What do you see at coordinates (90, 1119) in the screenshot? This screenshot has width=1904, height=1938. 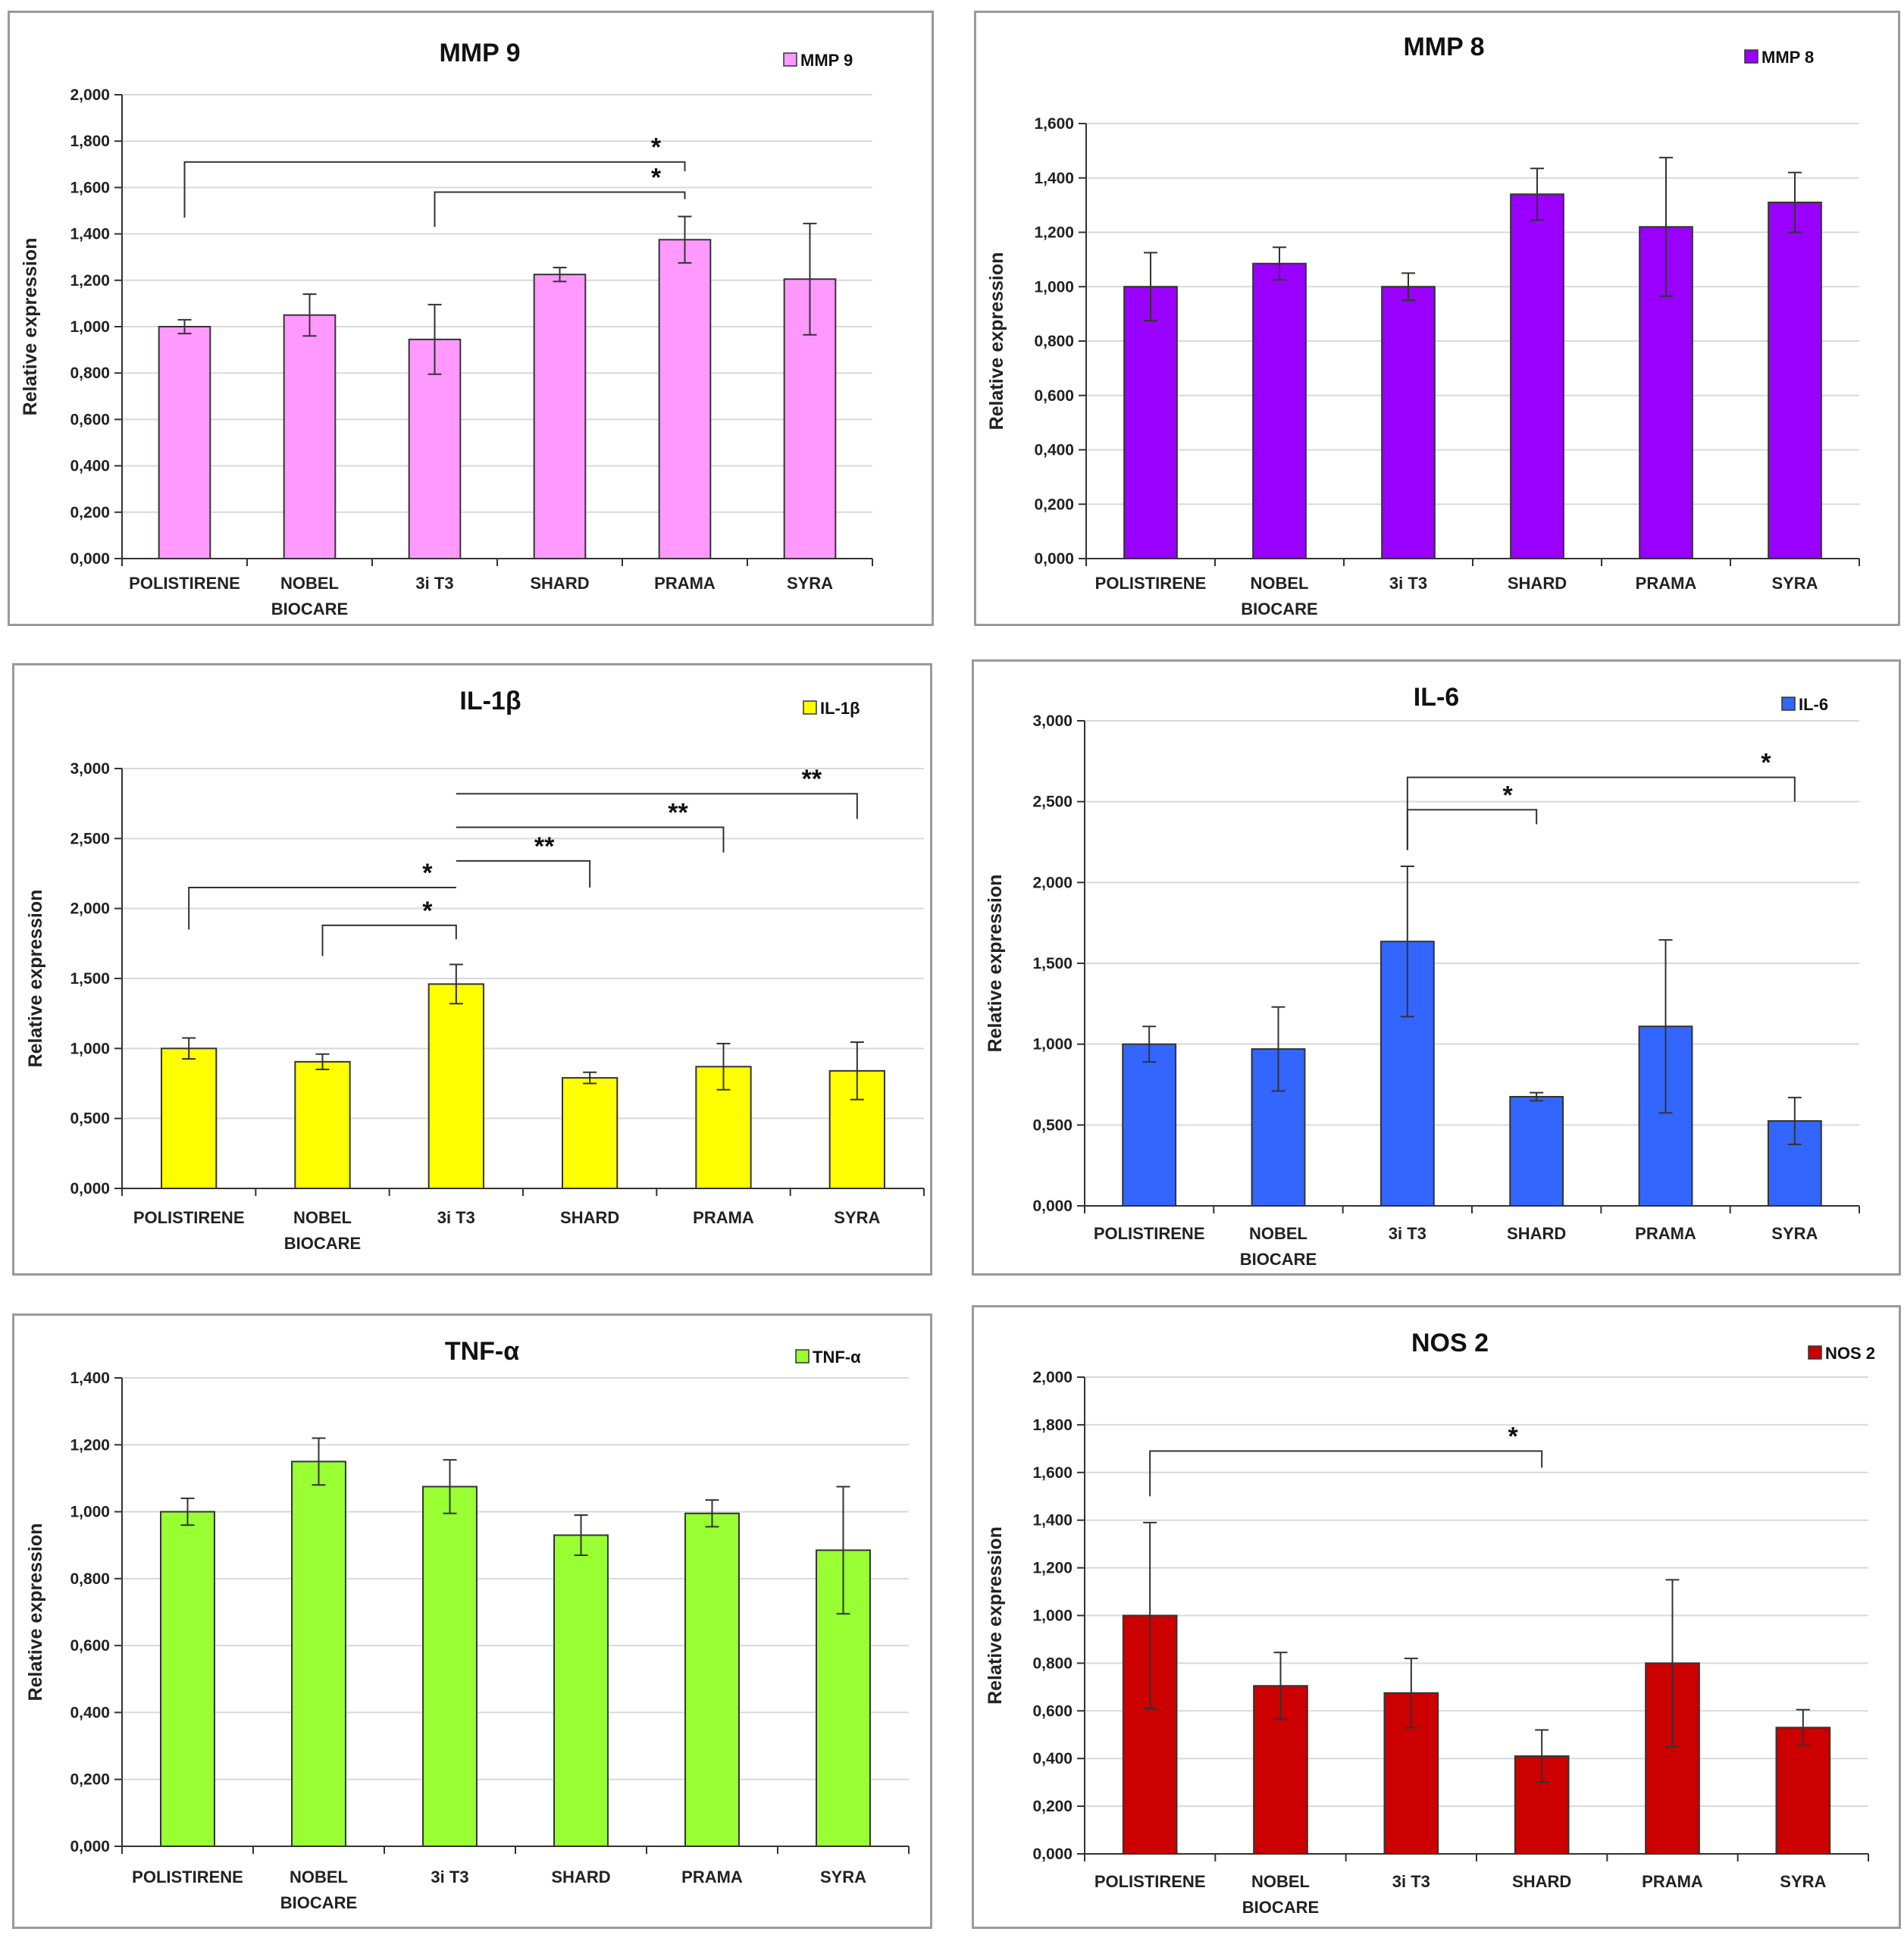 I see `y-tick-label: 0,500` at bounding box center [90, 1119].